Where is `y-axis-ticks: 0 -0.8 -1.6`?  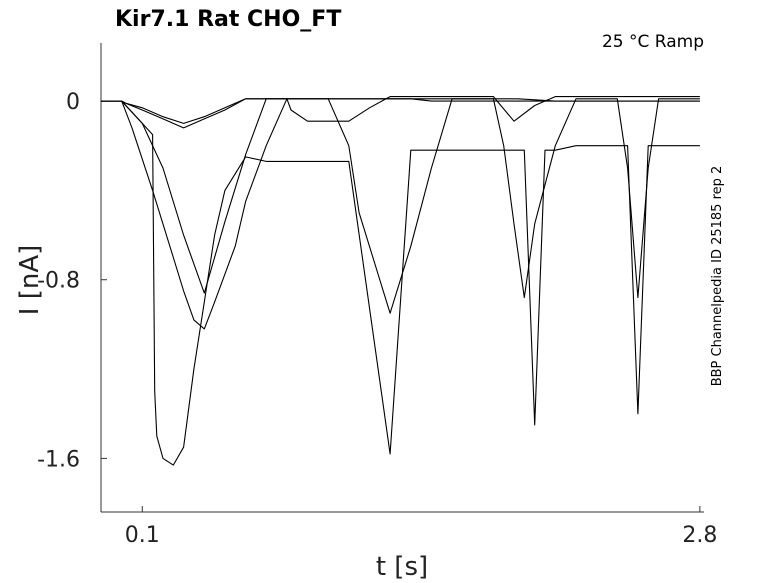
y-axis-ticks: 0 -0.8 -1.6 is located at coordinates (72, 281).